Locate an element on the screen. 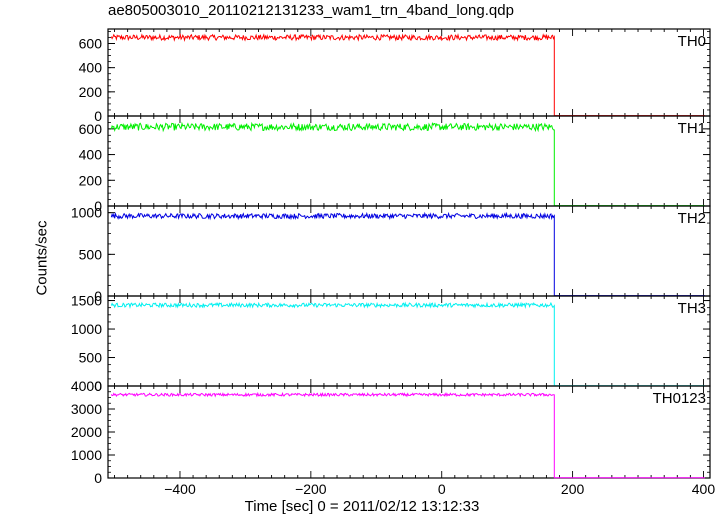 This screenshot has height=516, width=724. panel-label: TH0123 is located at coordinates (679, 398).